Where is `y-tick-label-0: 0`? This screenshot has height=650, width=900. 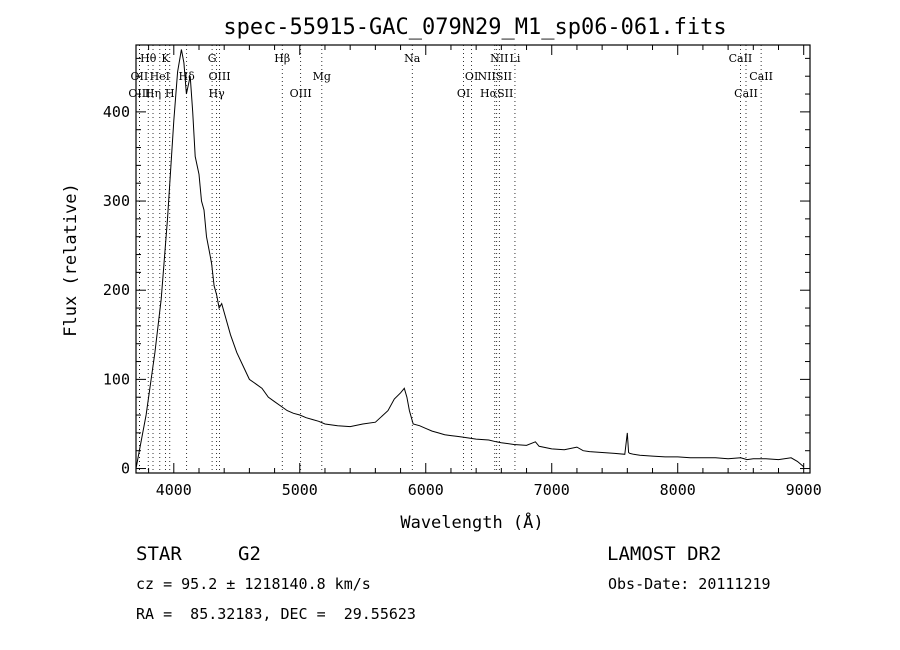
y-tick-label-0: 0 is located at coordinates (125, 469).